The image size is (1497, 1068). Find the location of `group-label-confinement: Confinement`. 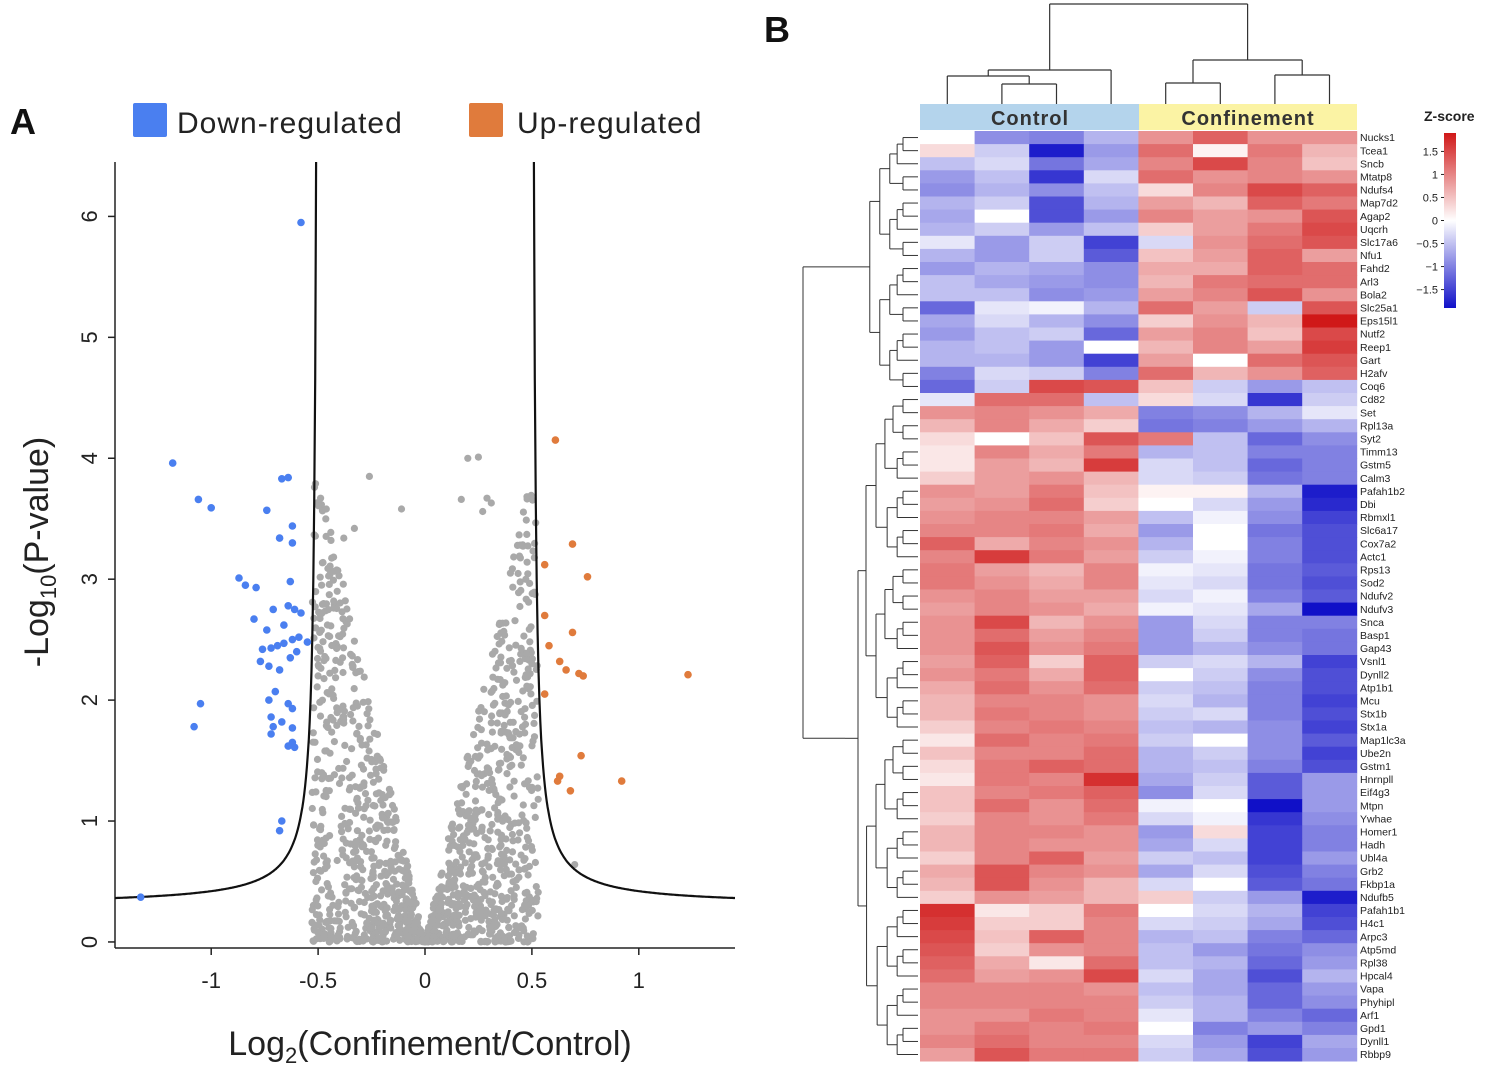

group-label-confinement: Confinement is located at coordinates (1247, 119).